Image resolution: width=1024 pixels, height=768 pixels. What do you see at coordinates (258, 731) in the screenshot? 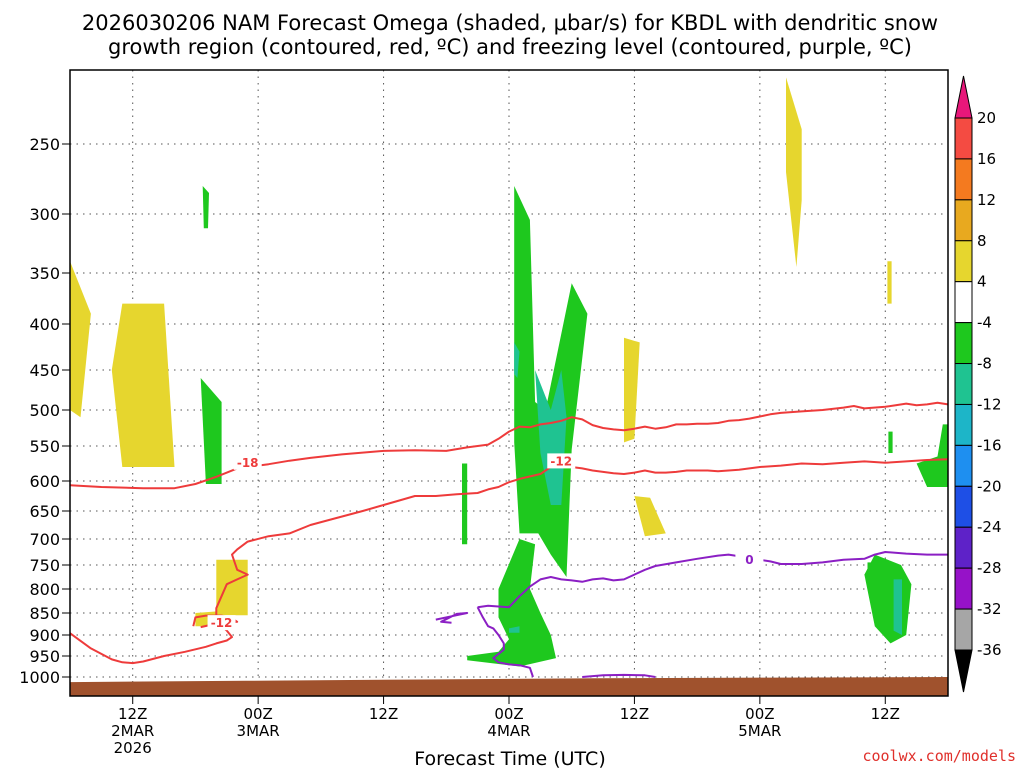
I see `x-tick-label-18-1: 3MAR` at bounding box center [258, 731].